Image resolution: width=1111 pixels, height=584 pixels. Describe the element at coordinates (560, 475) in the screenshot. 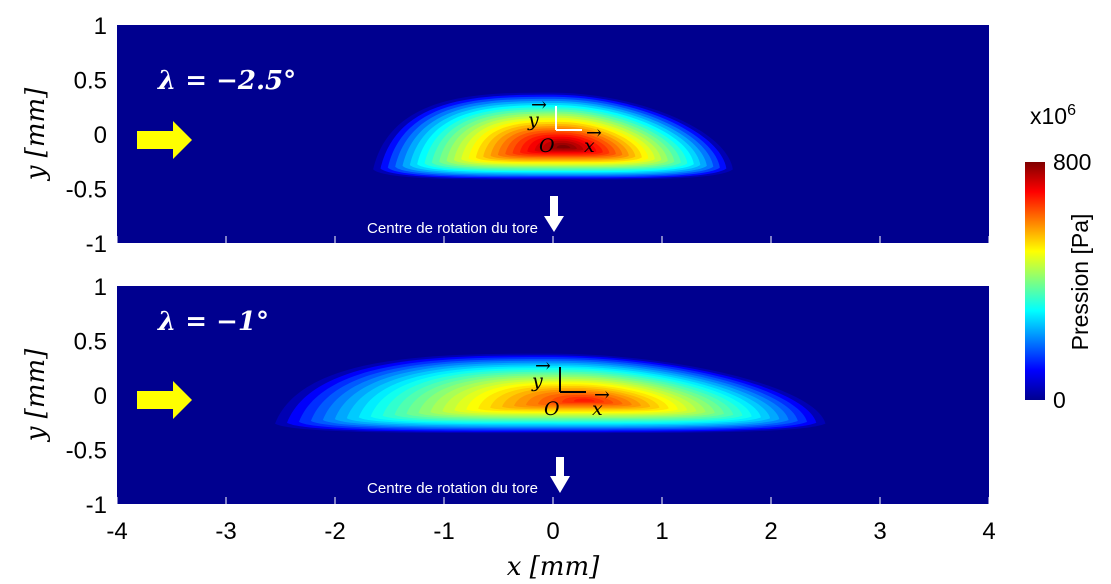

I see `rotation-center-arrow-bottom-icon` at that location.